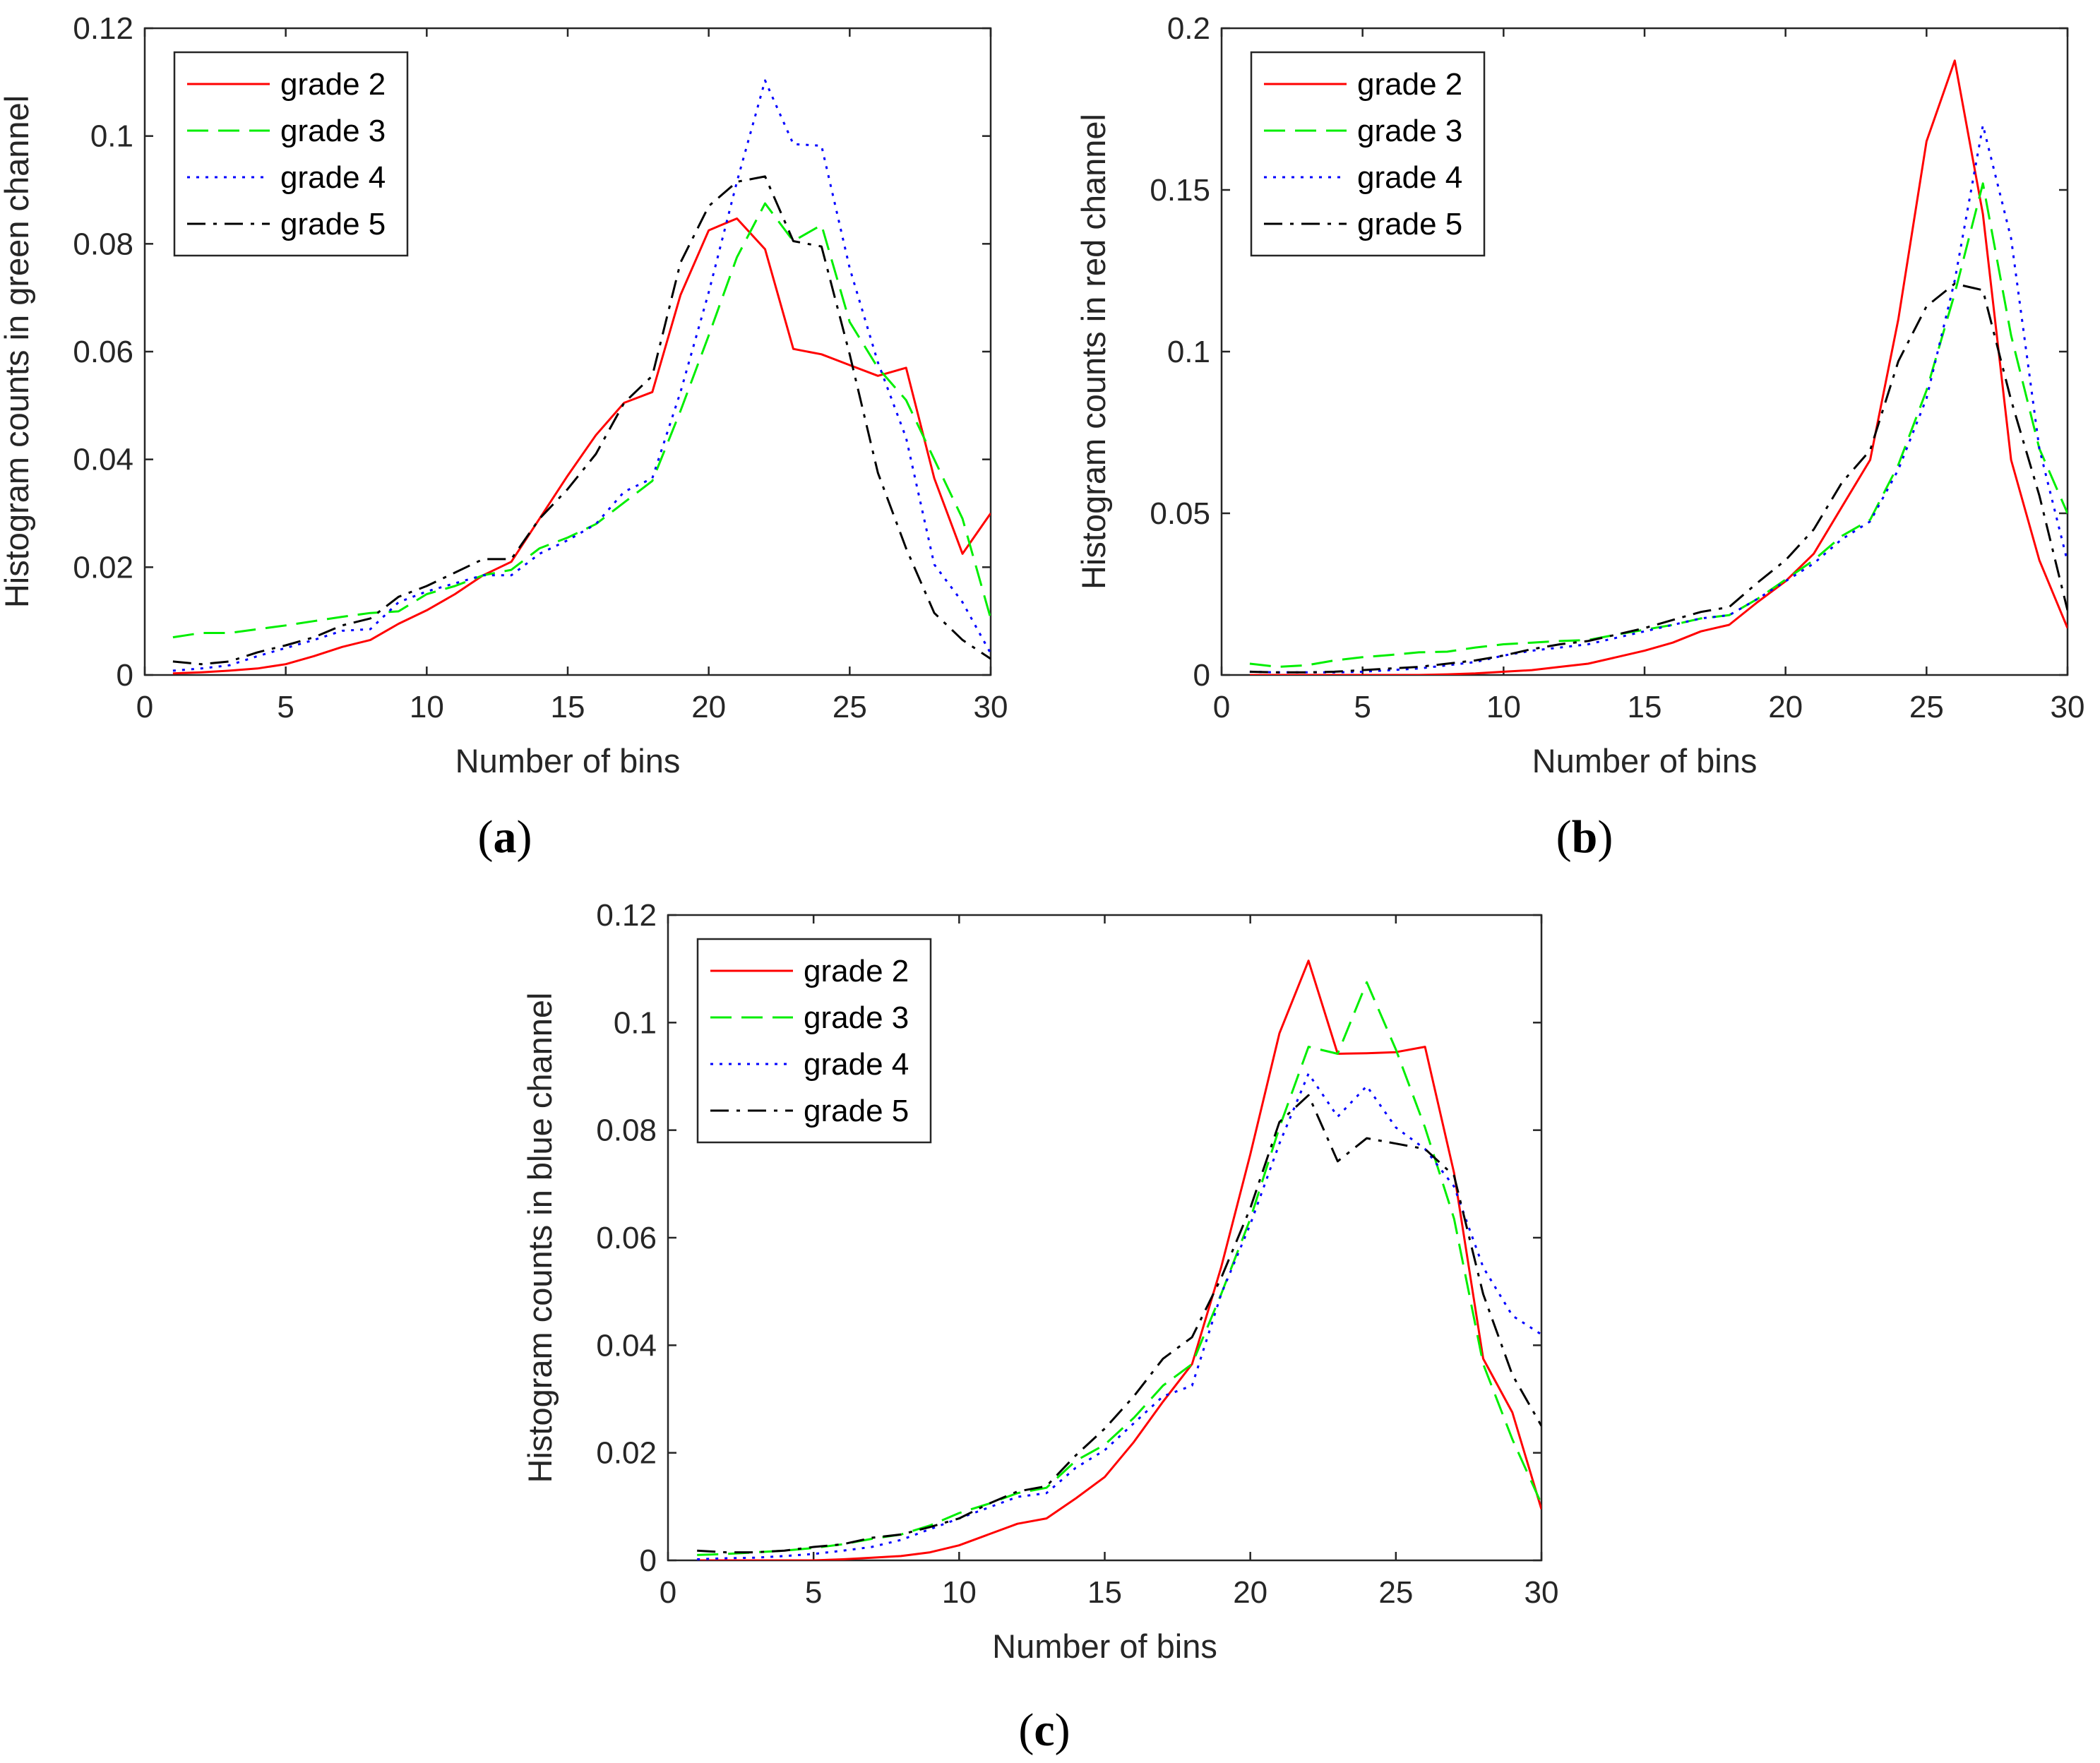 This screenshot has height=1763, width=2100. I want to click on panel-a-caption-open: (, so click(486, 837).